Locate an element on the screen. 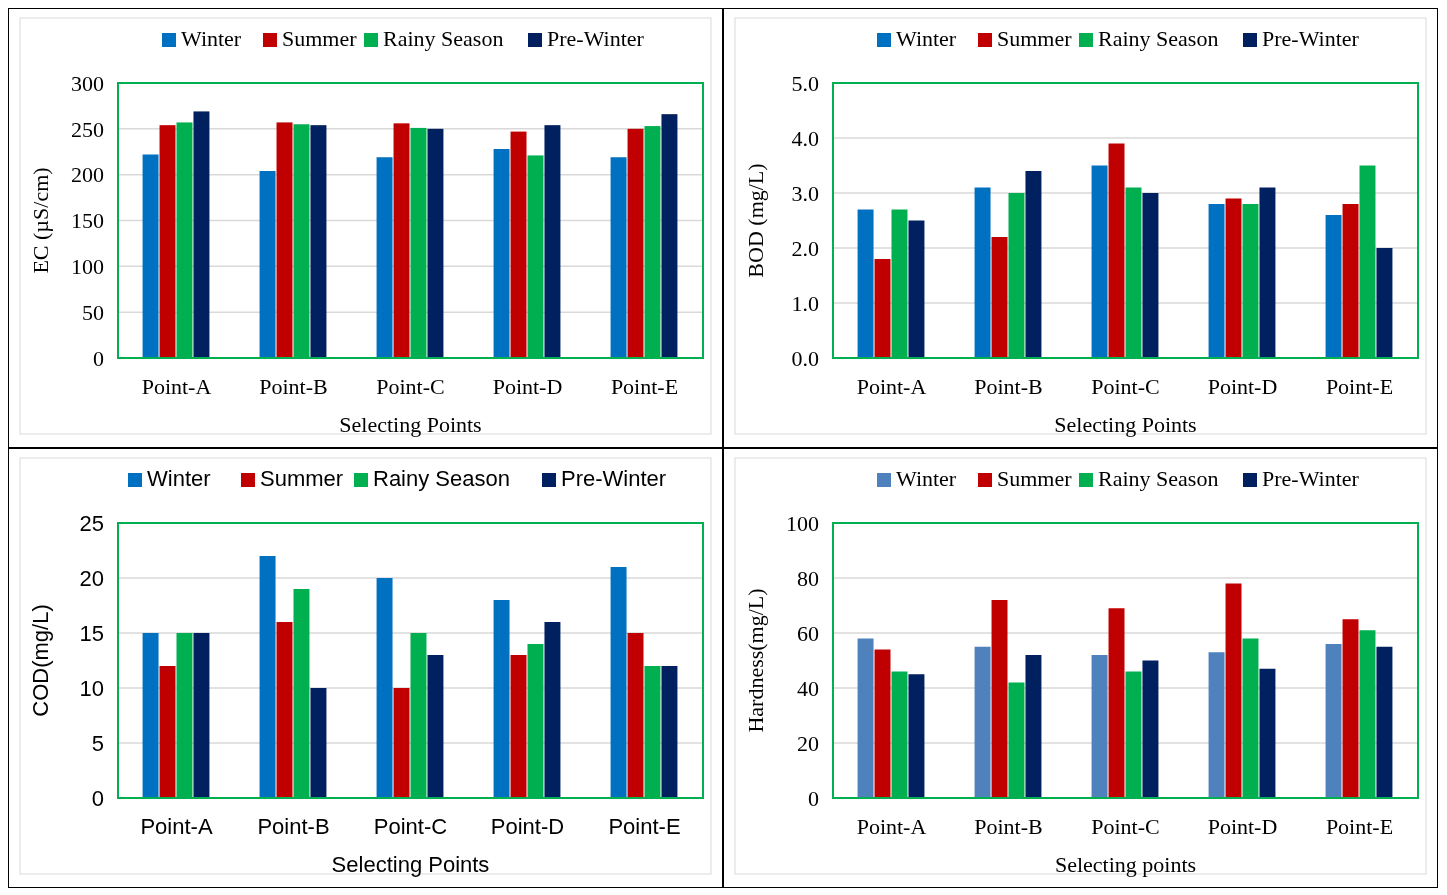 The image size is (1447, 895). y-tick-label: 250 is located at coordinates (87, 129).